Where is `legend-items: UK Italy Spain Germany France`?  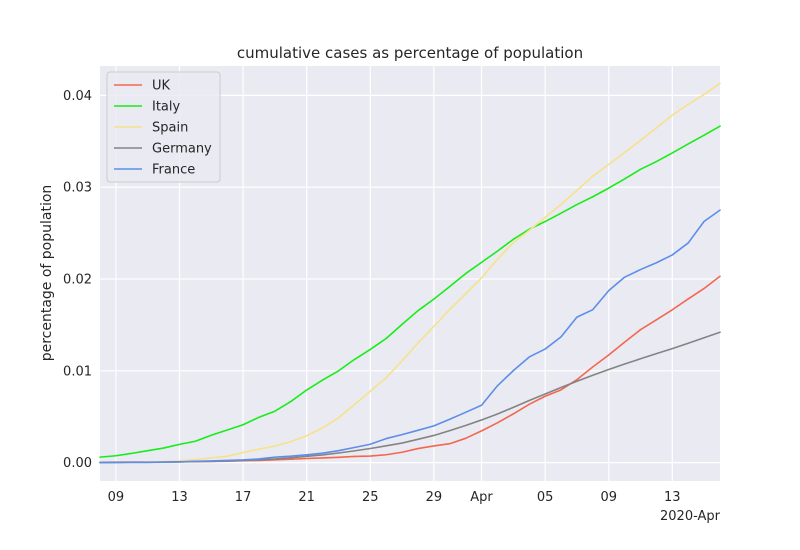 legend-items: UK Italy Spain Germany France is located at coordinates (163, 128).